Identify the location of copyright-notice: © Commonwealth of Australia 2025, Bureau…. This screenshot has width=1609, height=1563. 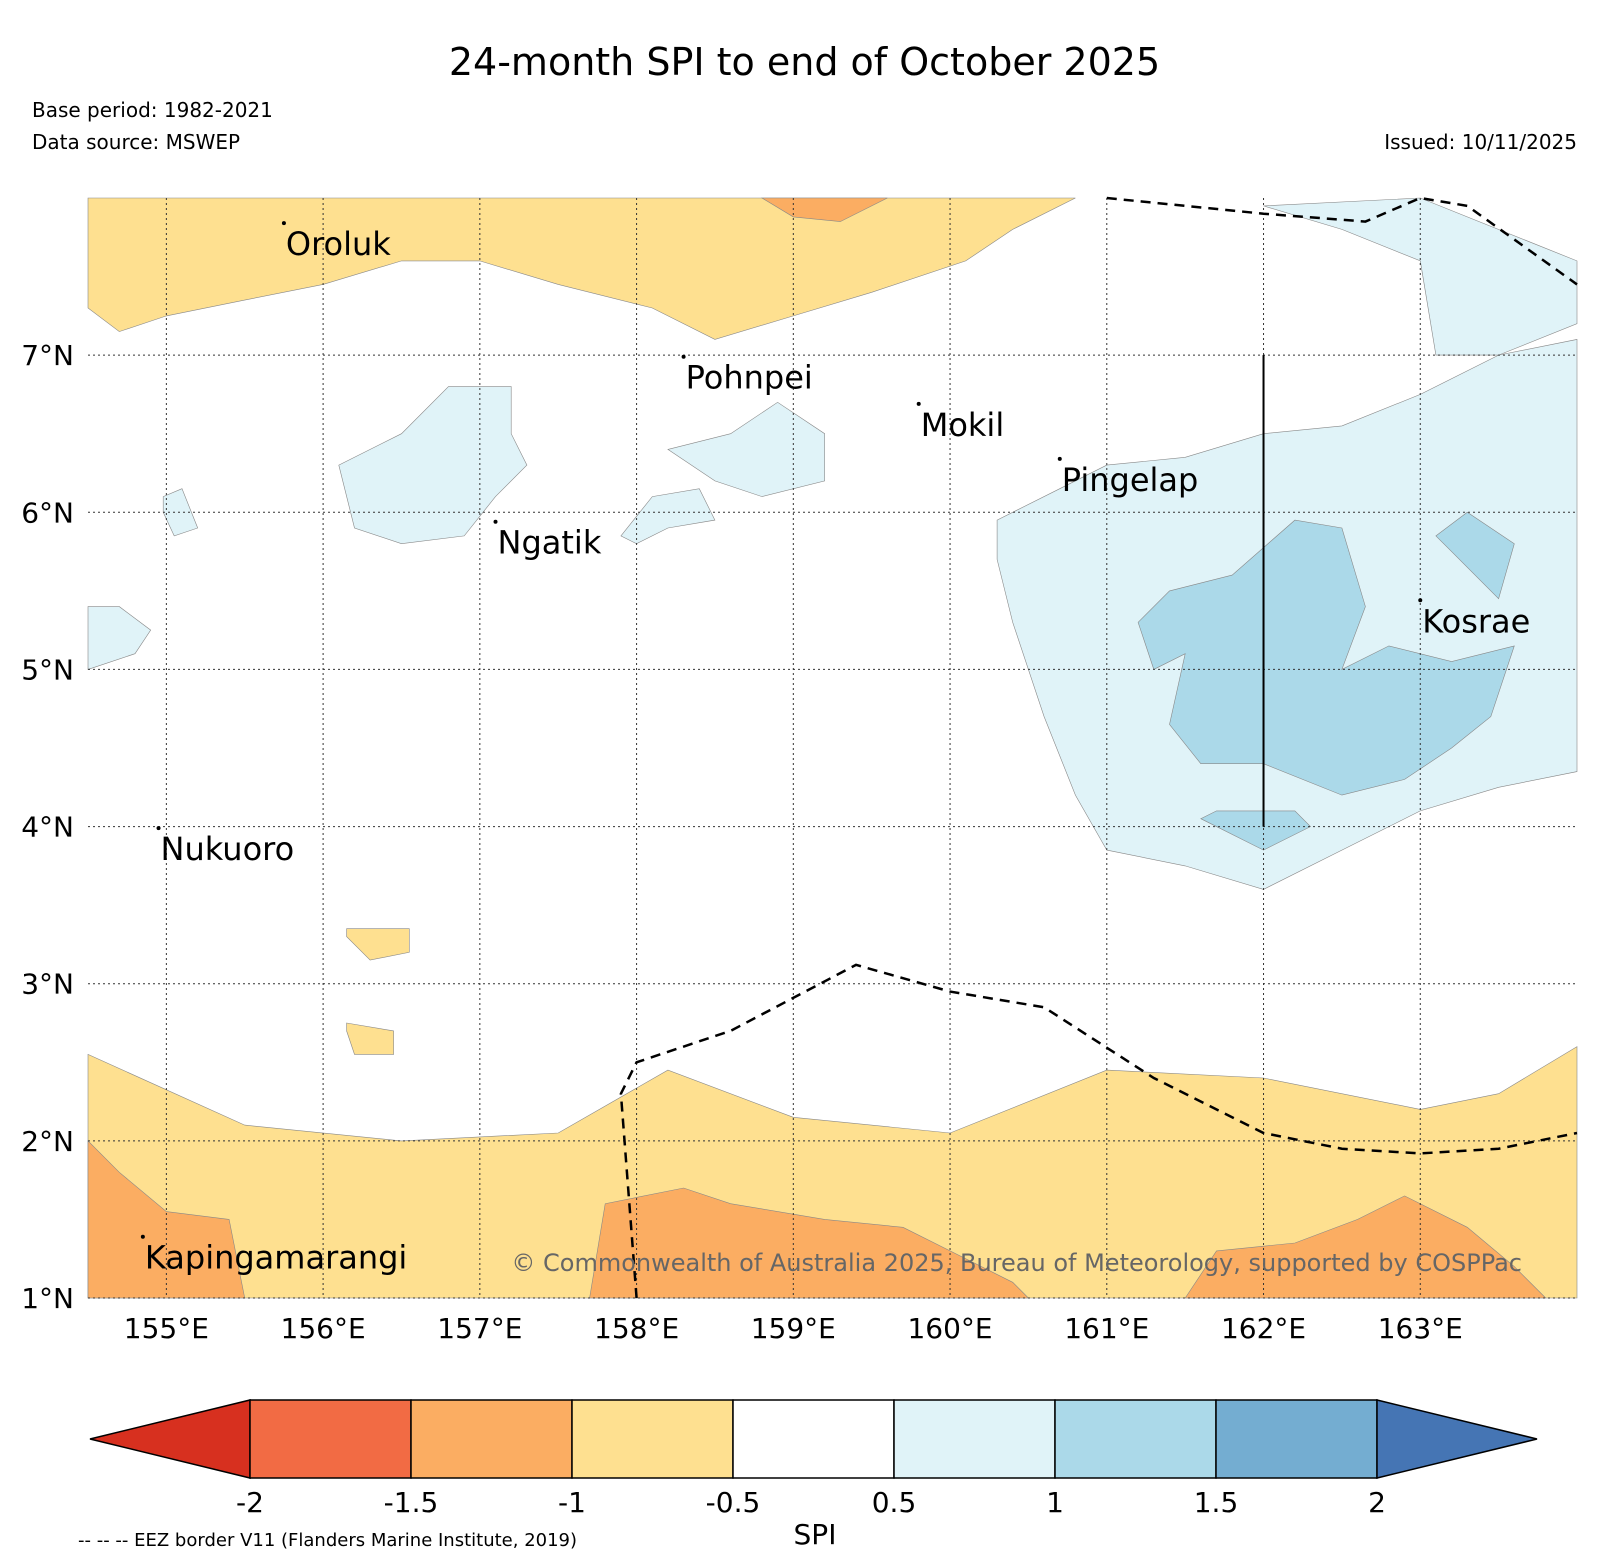
(1016, 1263).